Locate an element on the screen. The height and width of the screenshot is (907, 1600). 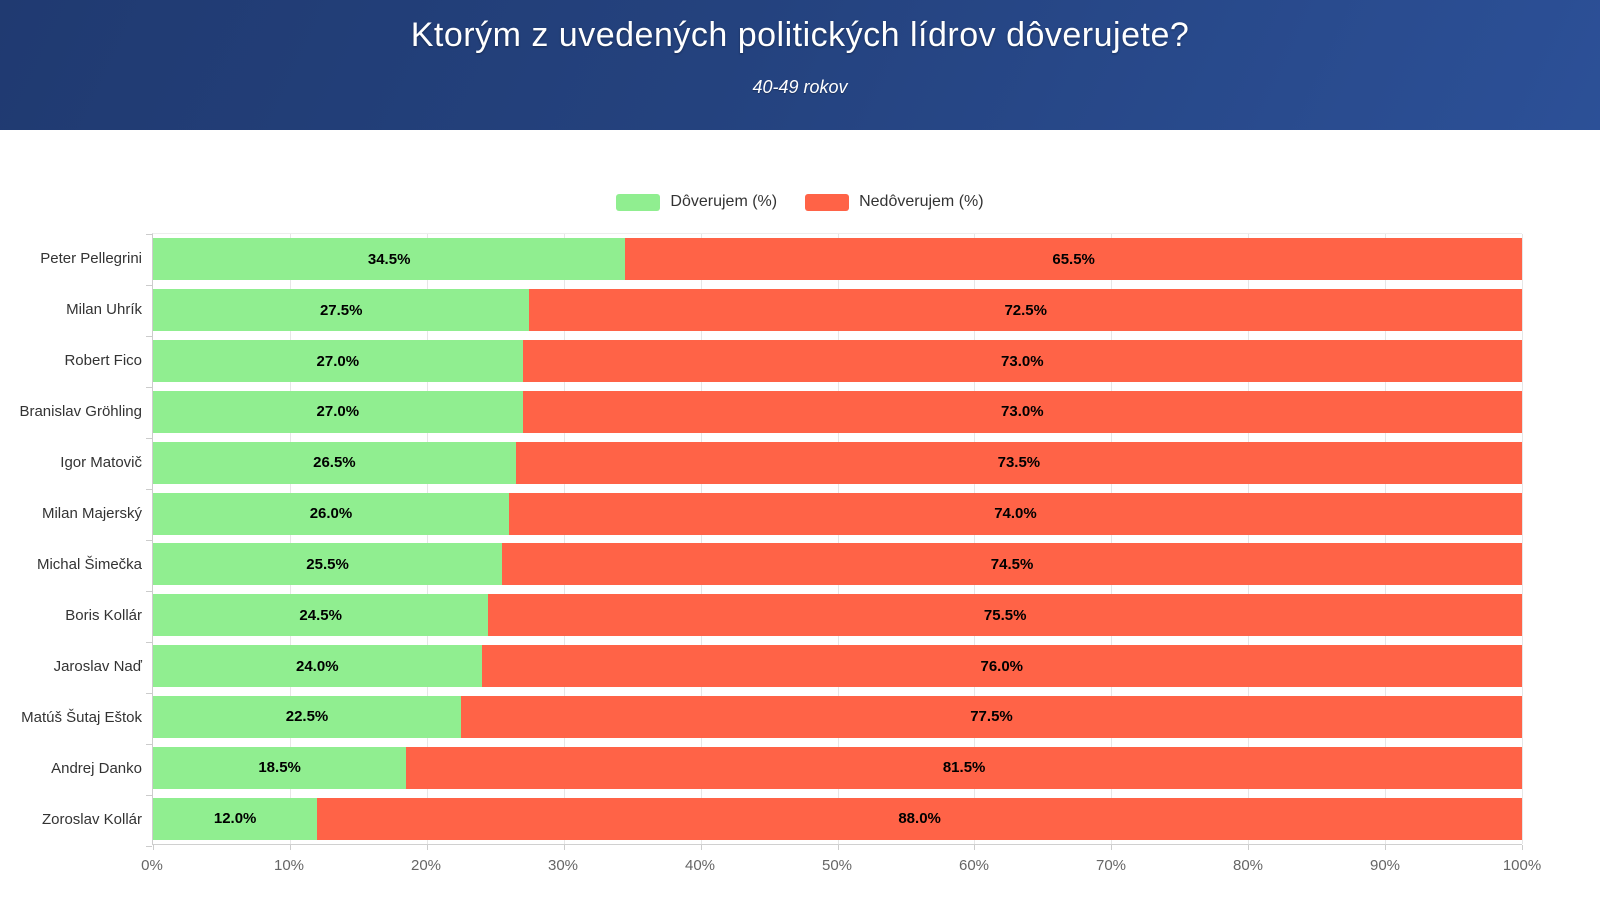
category-label: Branislav Gröhling is located at coordinates (80, 411).